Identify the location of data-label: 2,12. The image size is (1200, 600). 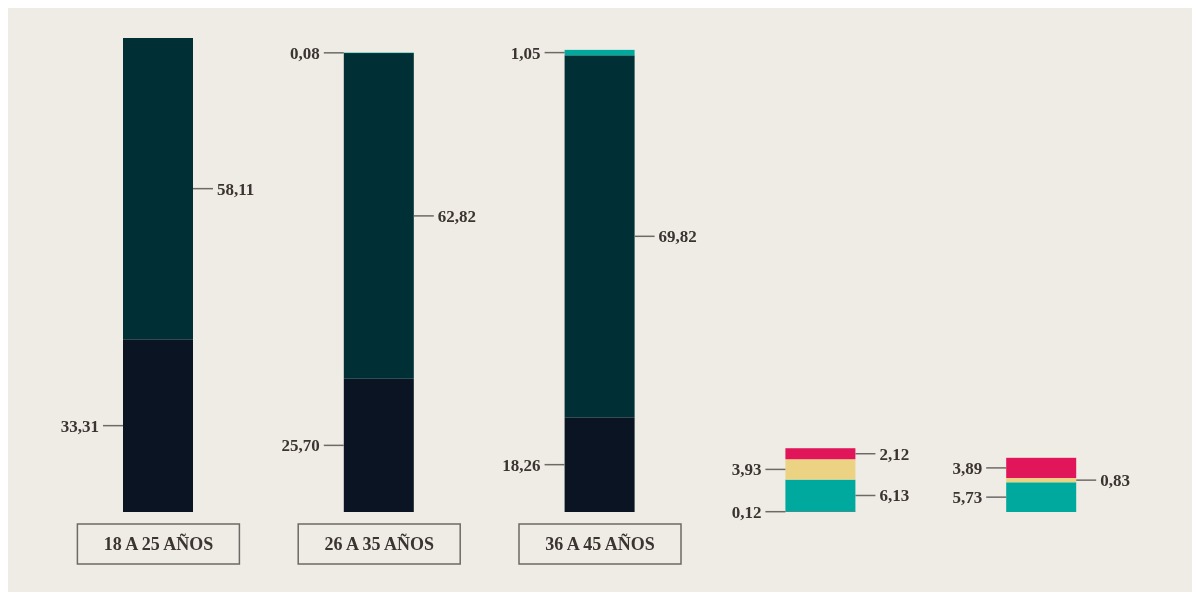
(894, 454).